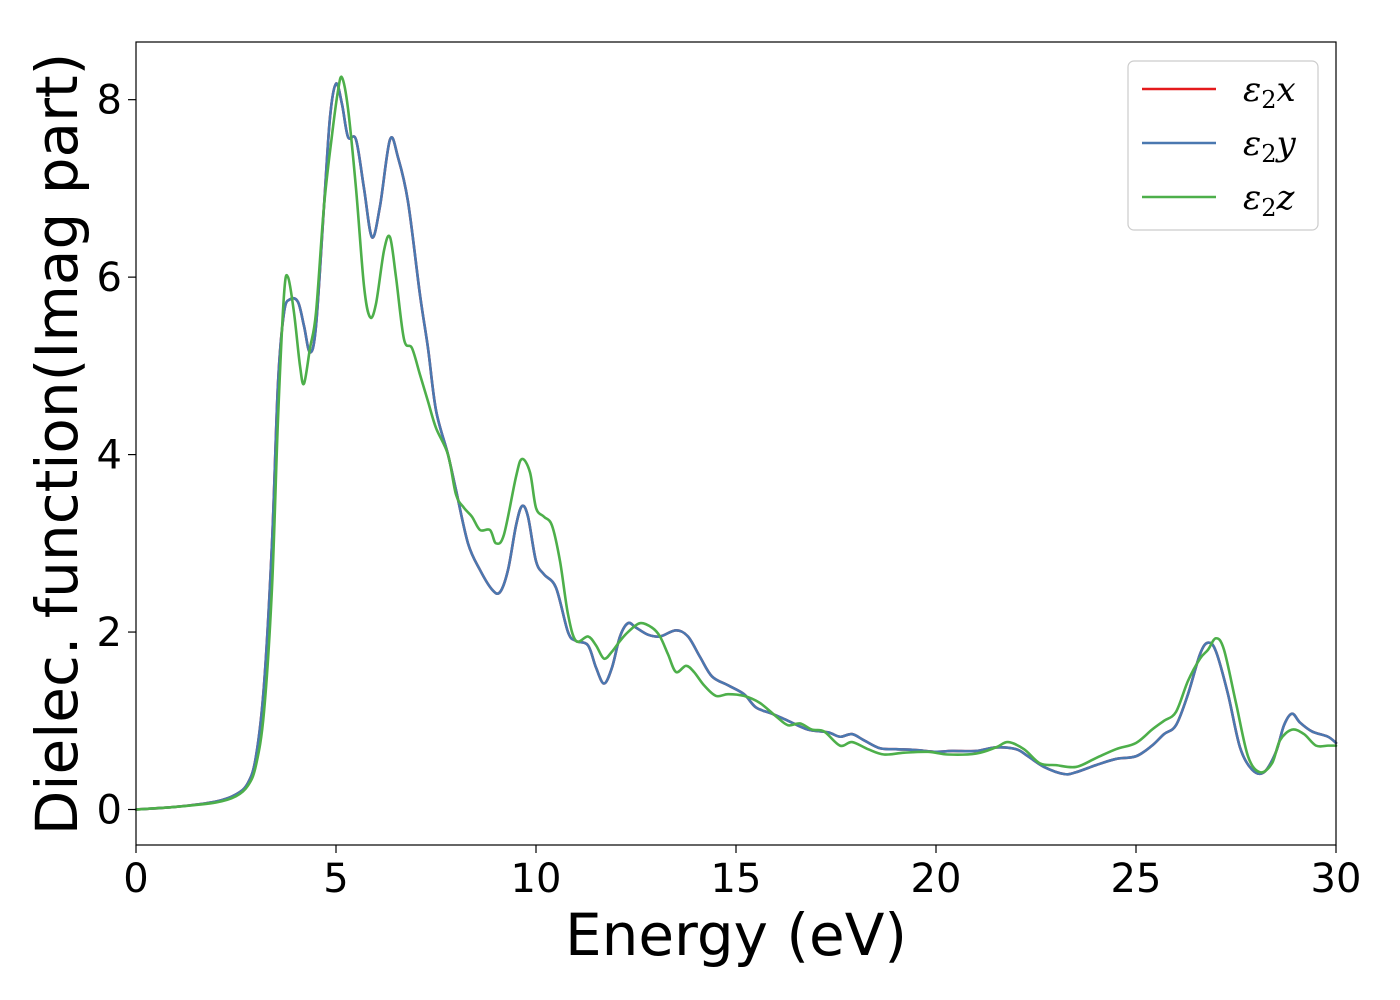 This screenshot has width=1400, height=1000. I want to click on x-tick-label: 25, so click(1136, 879).